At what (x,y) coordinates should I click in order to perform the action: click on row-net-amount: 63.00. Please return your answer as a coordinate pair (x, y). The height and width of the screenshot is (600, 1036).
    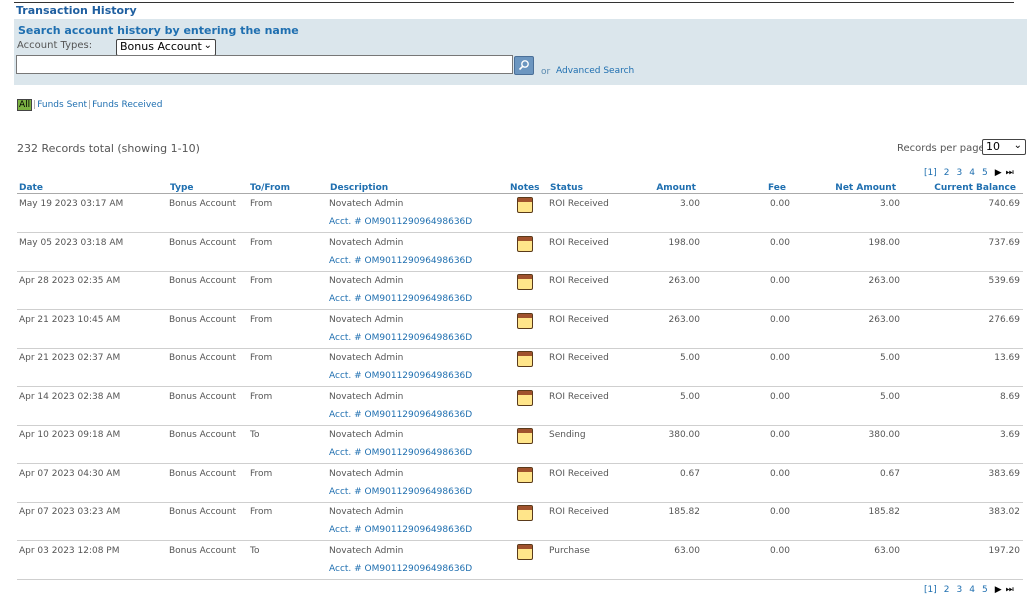
    Looking at the image, I should click on (887, 550).